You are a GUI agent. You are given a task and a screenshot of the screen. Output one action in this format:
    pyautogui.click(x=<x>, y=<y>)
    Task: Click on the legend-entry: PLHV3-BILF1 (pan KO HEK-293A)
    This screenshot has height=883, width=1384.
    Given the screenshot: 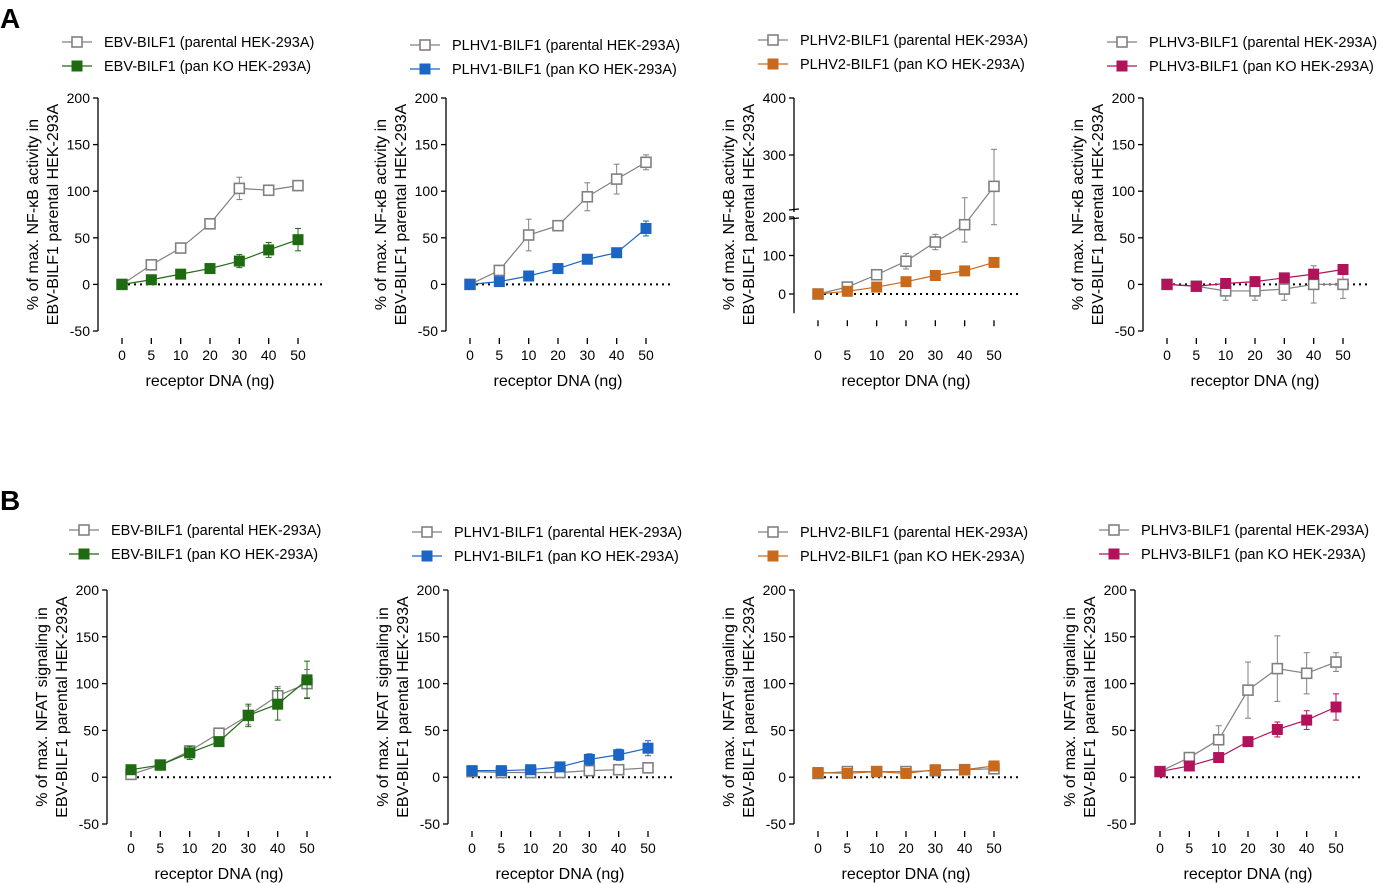 What is the action you would take?
    pyautogui.click(x=1261, y=67)
    